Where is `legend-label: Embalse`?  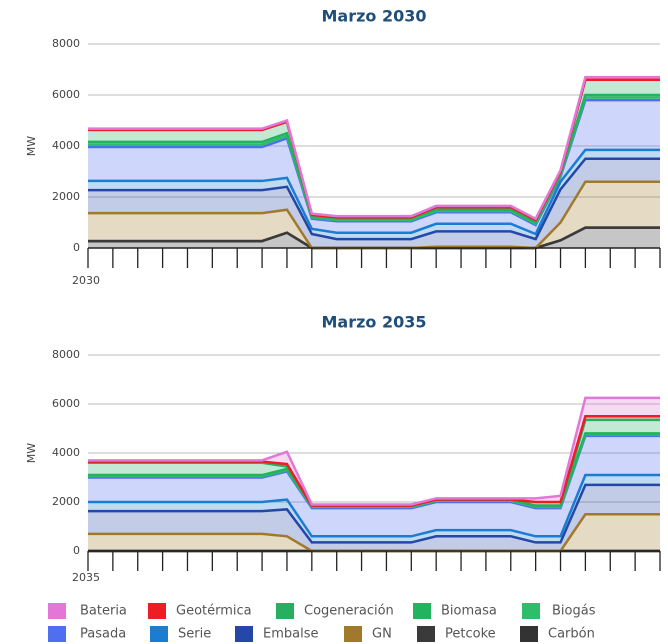 legend-label: Embalse is located at coordinates (290, 634).